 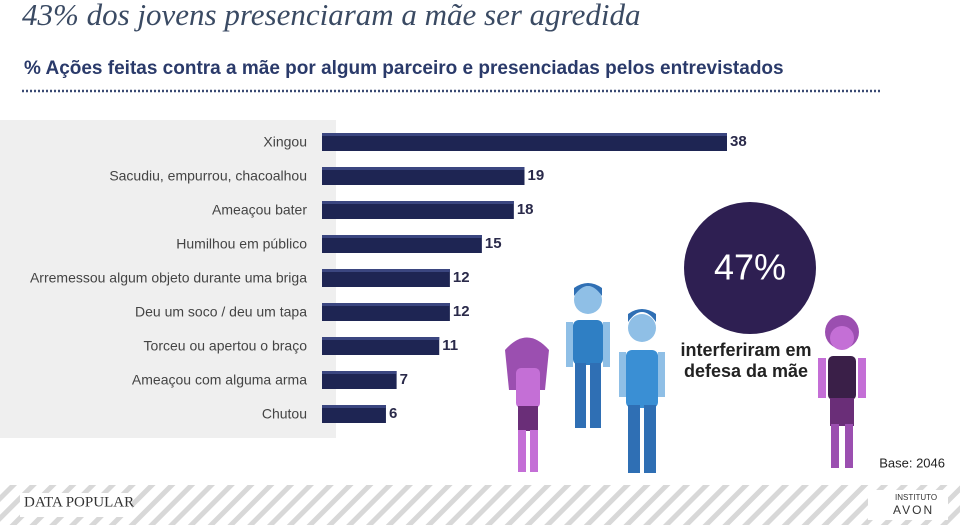 What do you see at coordinates (738, 141) in the screenshot?
I see `value-label: 38` at bounding box center [738, 141].